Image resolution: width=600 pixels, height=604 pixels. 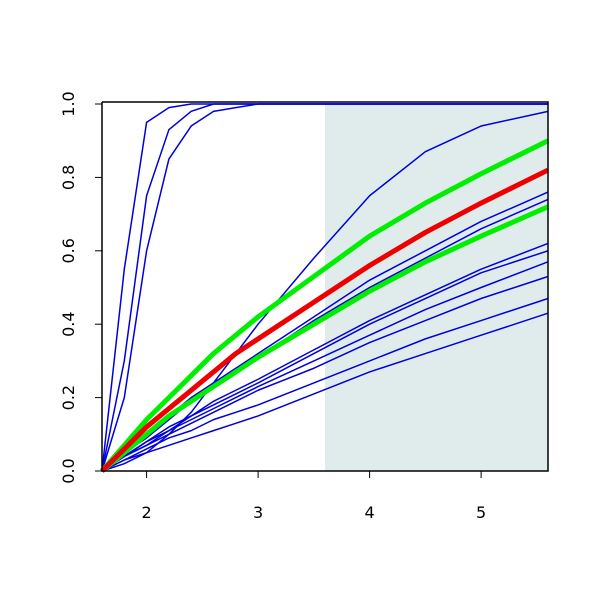 I want to click on y-tick-label: 1.0, so click(x=68, y=103).